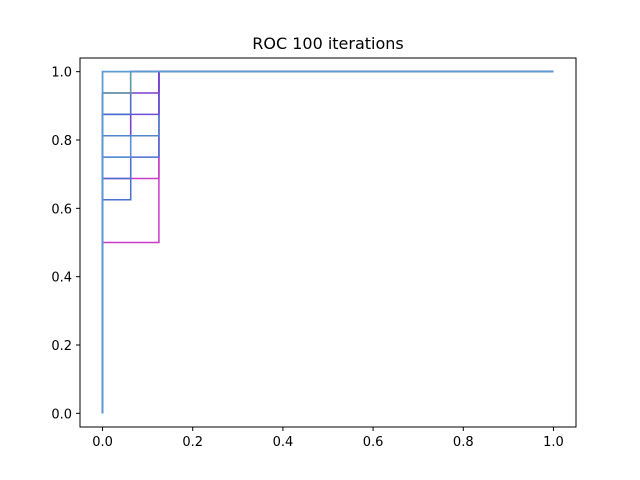 The image size is (640, 480). I want to click on y-tick-label: 0.0, so click(61, 414).